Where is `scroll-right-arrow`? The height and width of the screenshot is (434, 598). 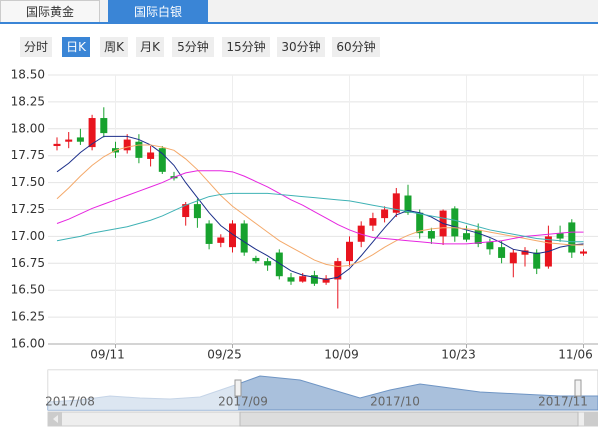
scroll-right-arrow is located at coordinates (591, 419).